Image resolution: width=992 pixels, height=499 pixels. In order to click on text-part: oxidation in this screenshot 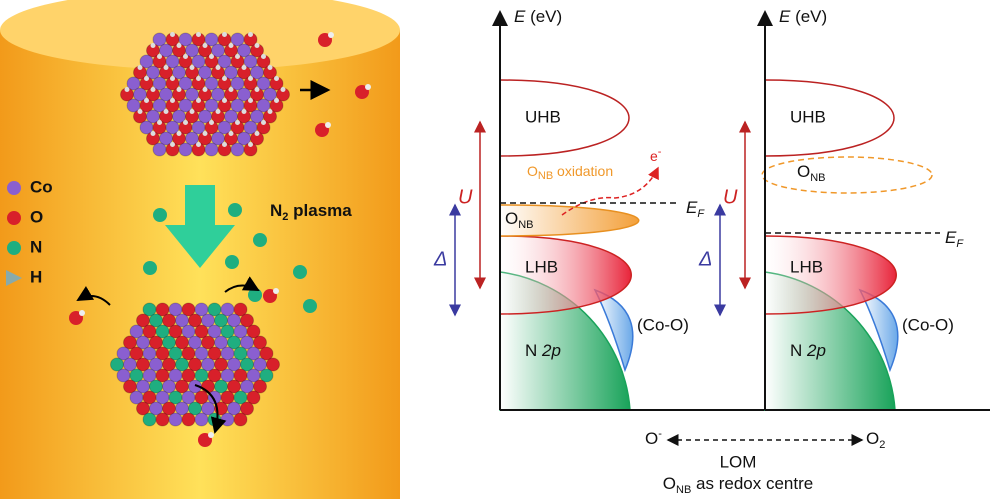, I will do `click(583, 171)`.